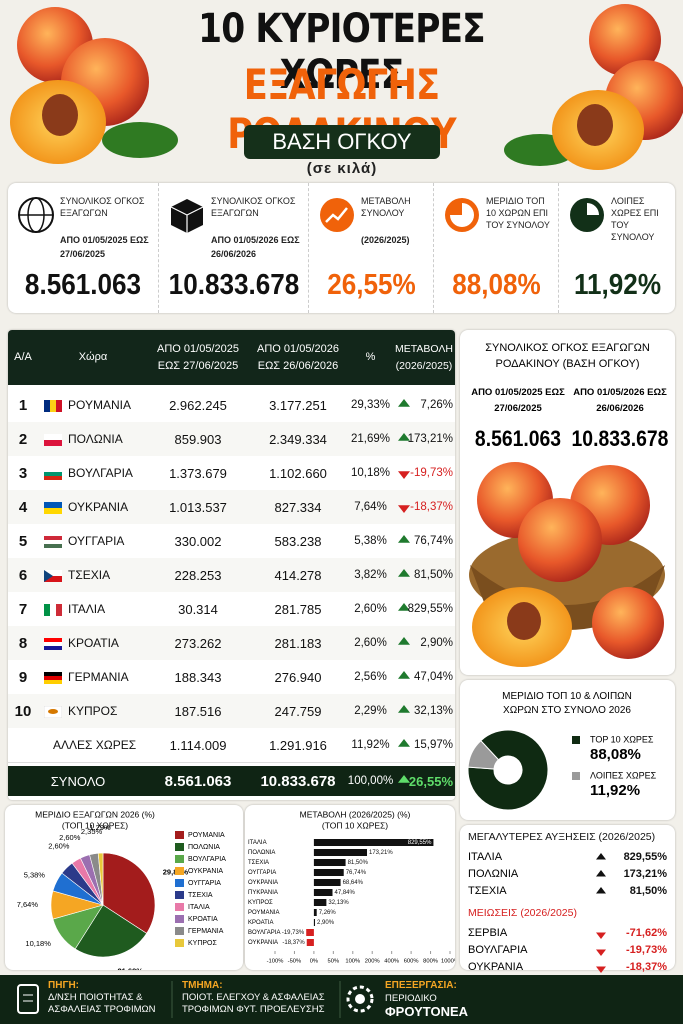 This screenshot has height=1024, width=683. Describe the element at coordinates (70, 837) in the screenshot. I see `value-label: 2,60%` at that location.